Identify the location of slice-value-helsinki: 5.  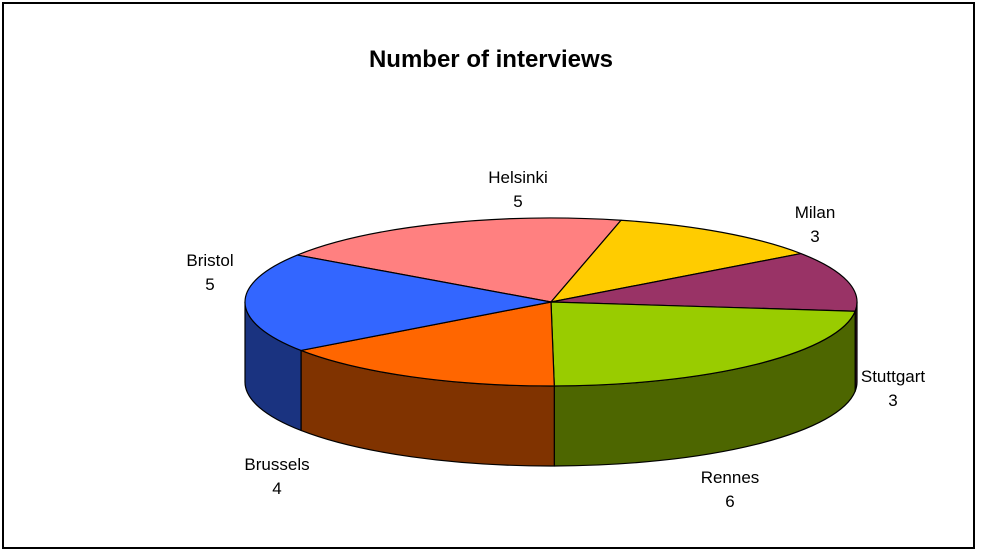
(517, 201).